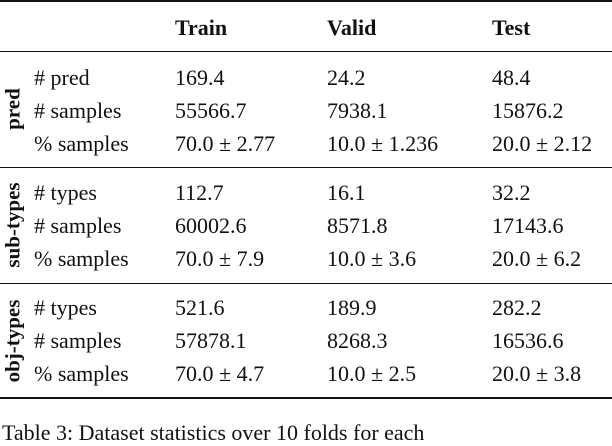  Describe the element at coordinates (352, 307) in the screenshot. I see `valid-cell: 189.9` at that location.